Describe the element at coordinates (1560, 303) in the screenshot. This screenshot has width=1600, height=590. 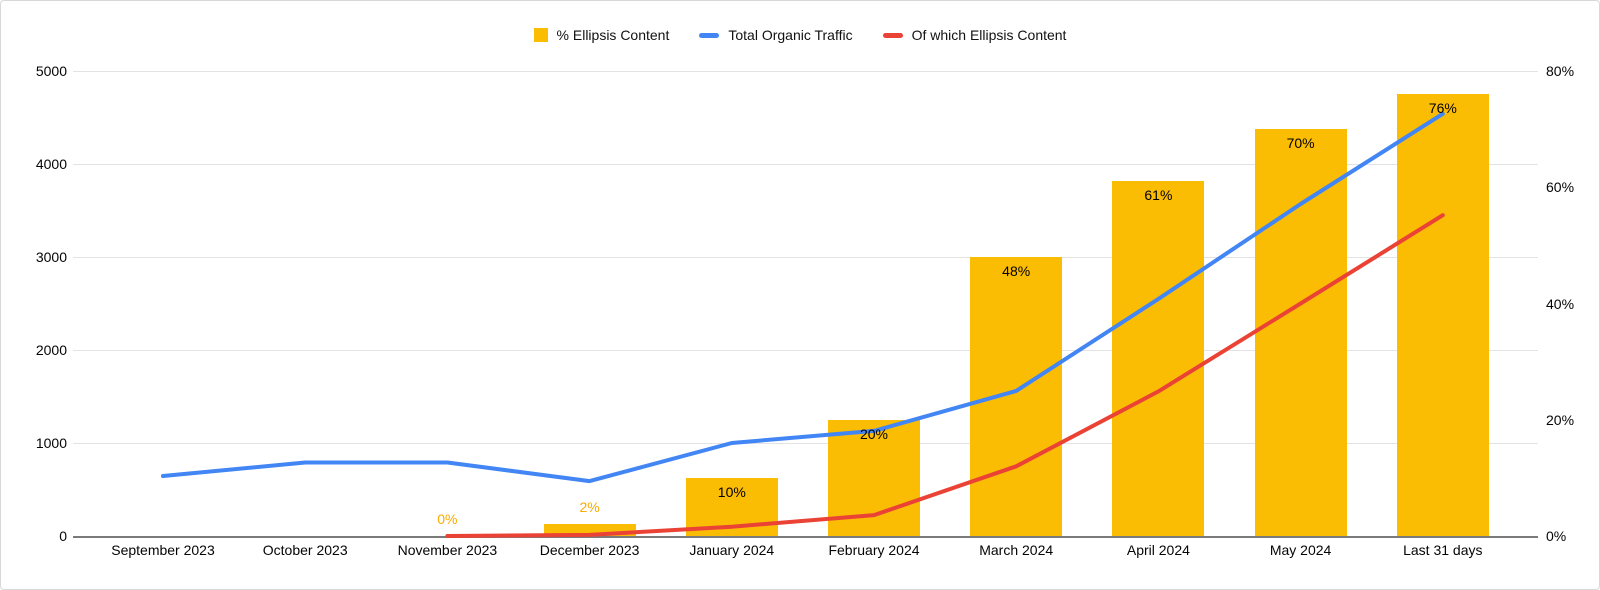
I see `right-axis-tick-label: 40%` at that location.